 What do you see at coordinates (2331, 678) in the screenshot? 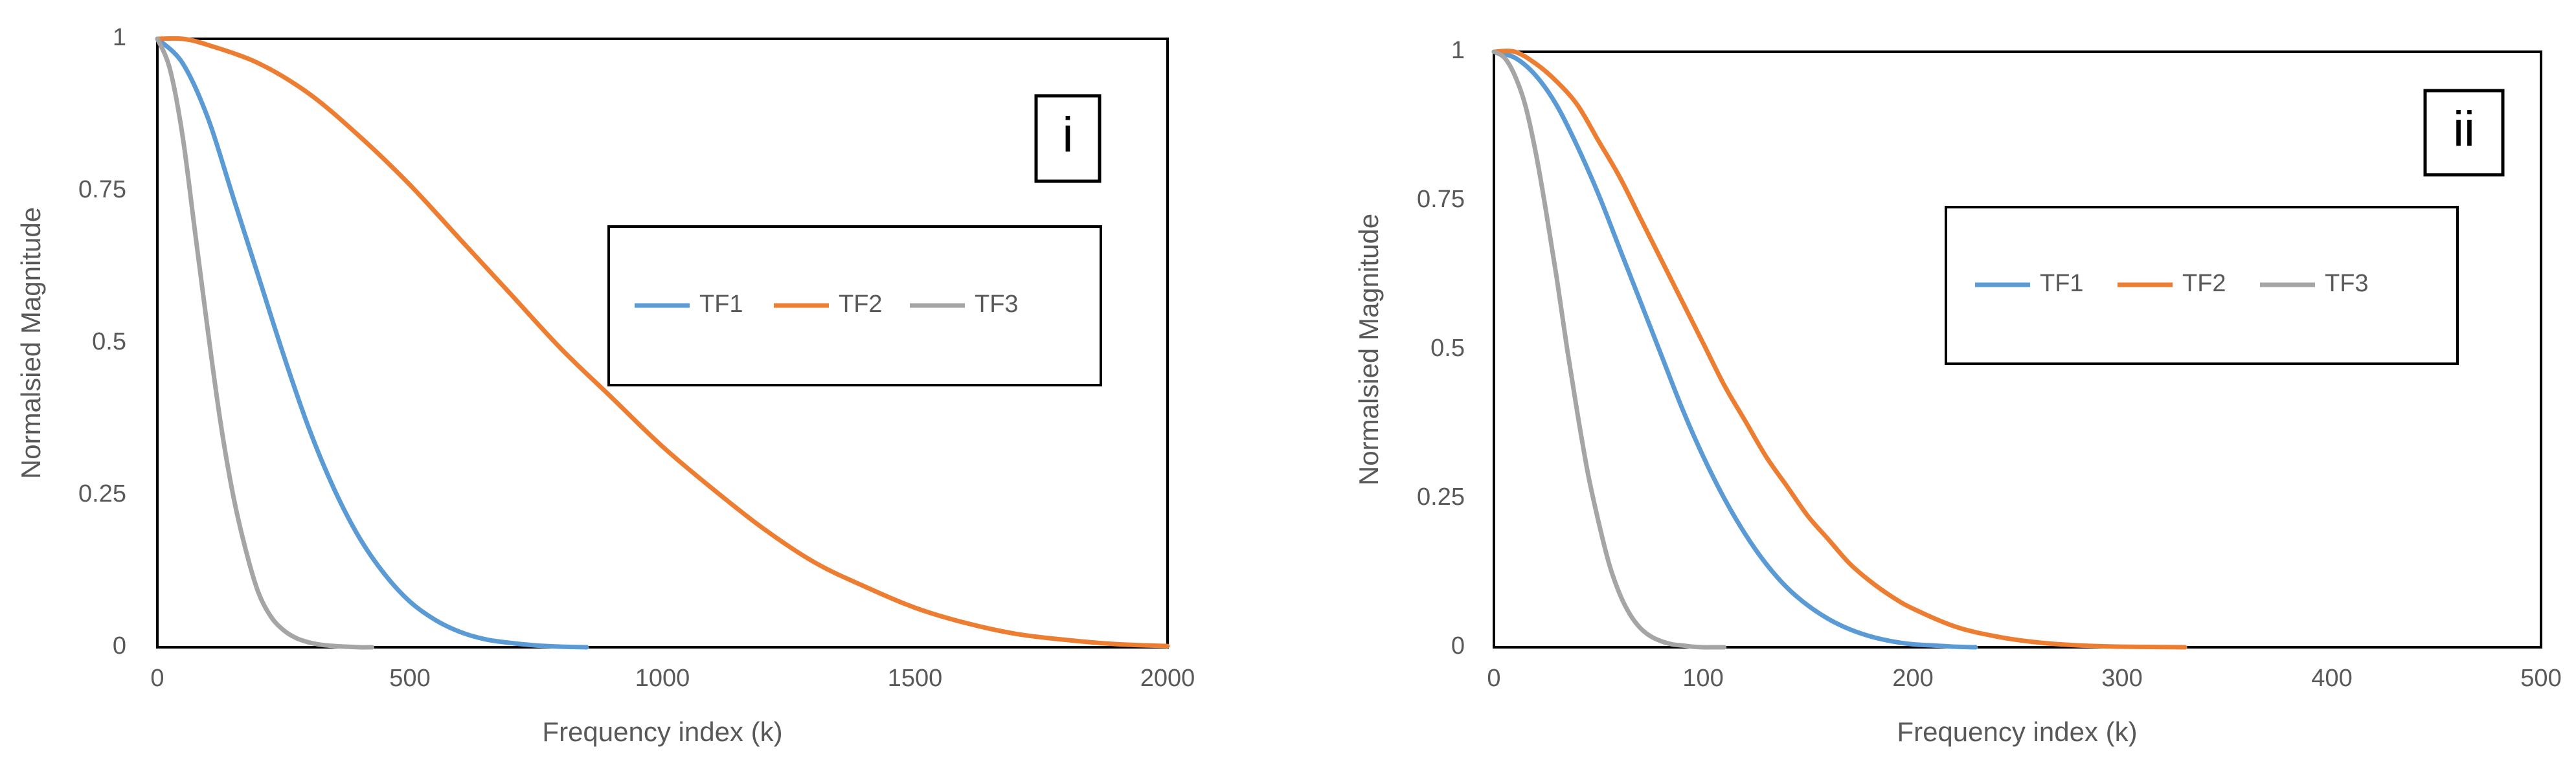
I see `x-tick-label: 400` at bounding box center [2331, 678].